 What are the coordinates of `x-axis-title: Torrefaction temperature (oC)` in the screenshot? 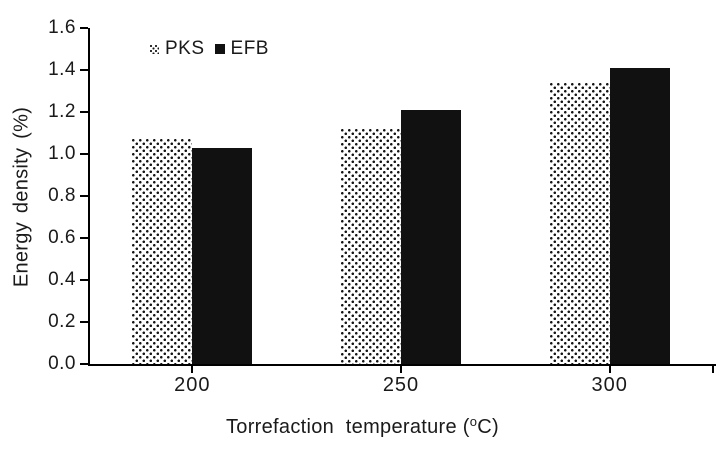 It's located at (362, 426).